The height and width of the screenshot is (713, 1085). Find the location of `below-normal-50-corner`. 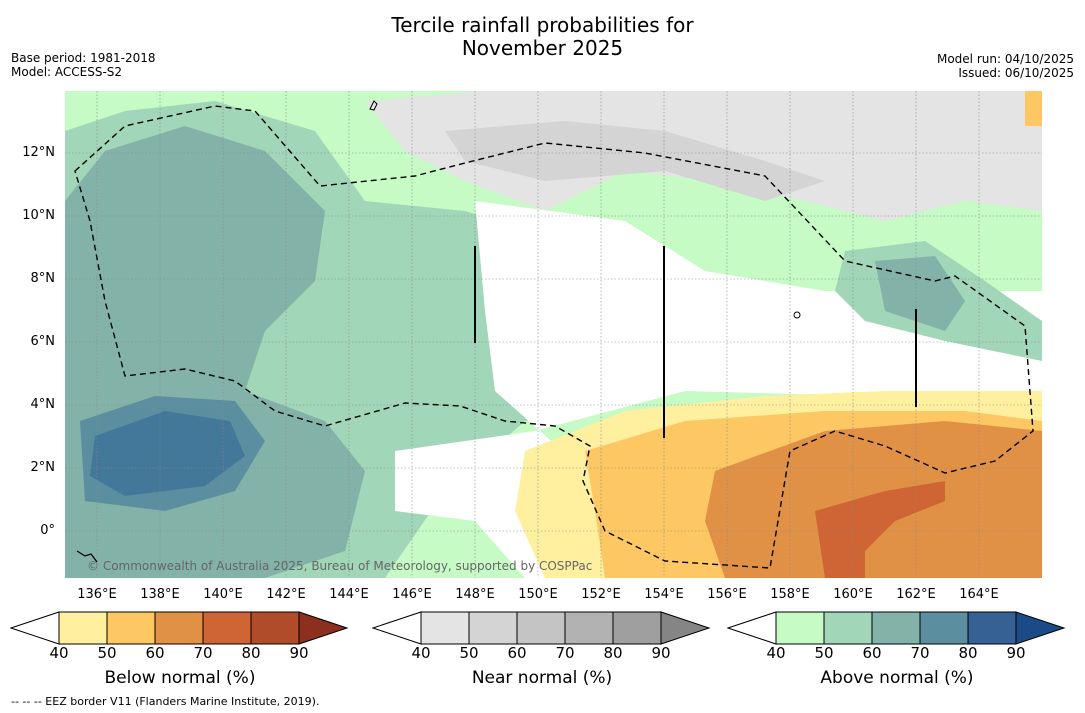

below-normal-50-corner is located at coordinates (1033, 108).